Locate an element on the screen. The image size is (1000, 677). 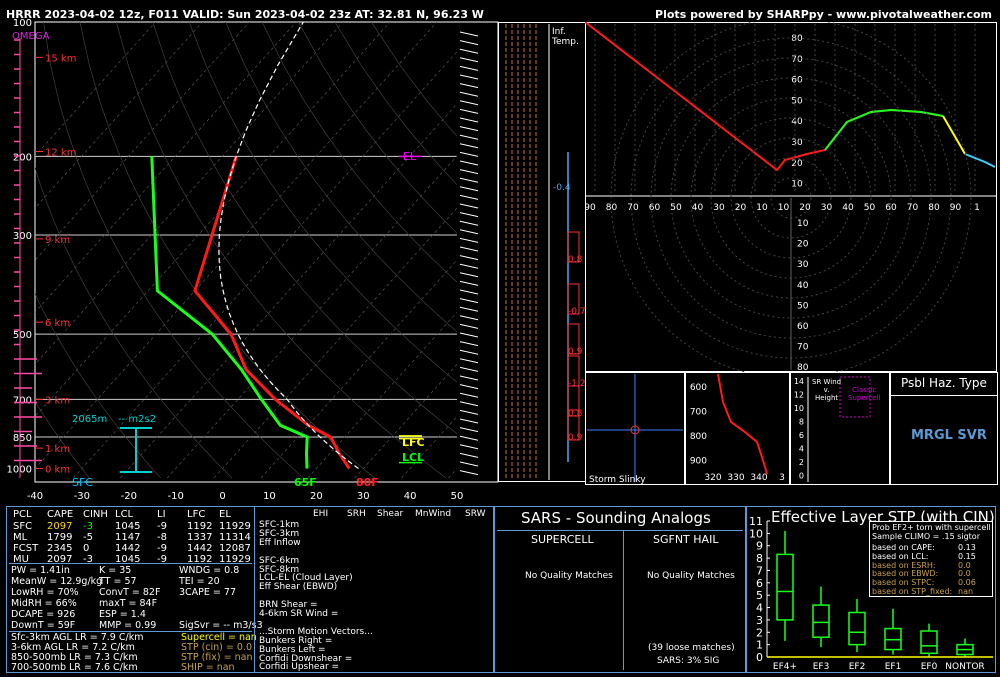
parcel-cell: SFC is located at coordinates (23, 526).